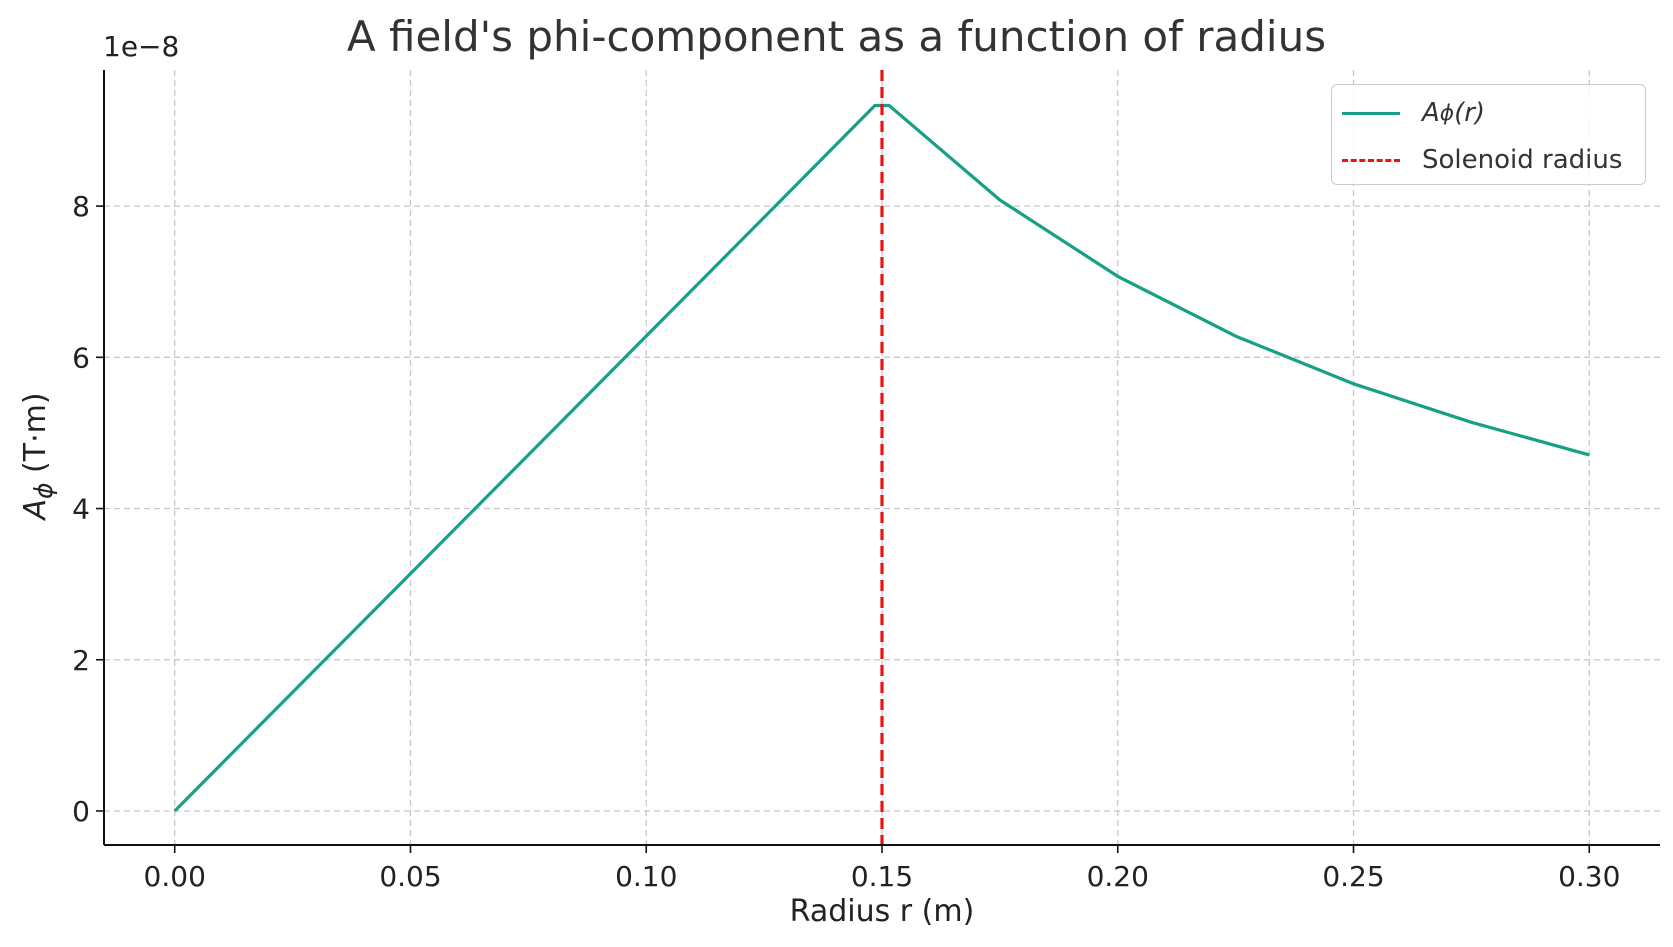  I want to click on x-tick-label: 0.30, so click(1589, 876).